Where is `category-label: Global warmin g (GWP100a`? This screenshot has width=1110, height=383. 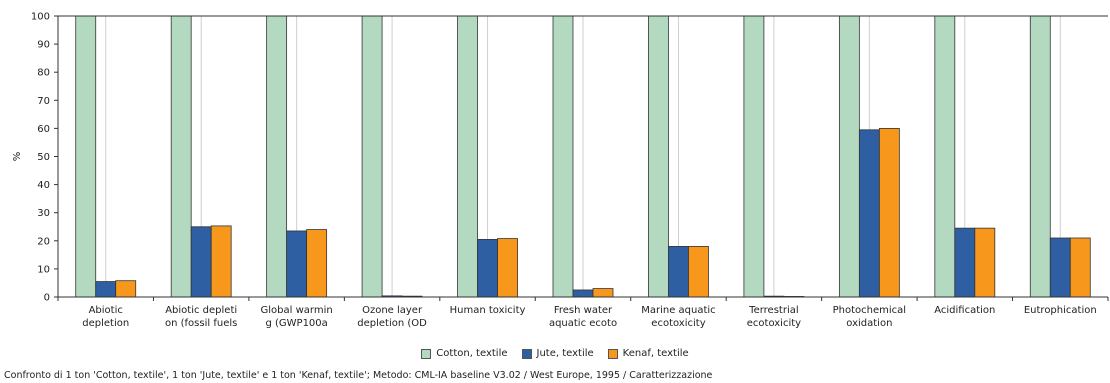 category-label: Global warmin g (GWP100a is located at coordinates (297, 317).